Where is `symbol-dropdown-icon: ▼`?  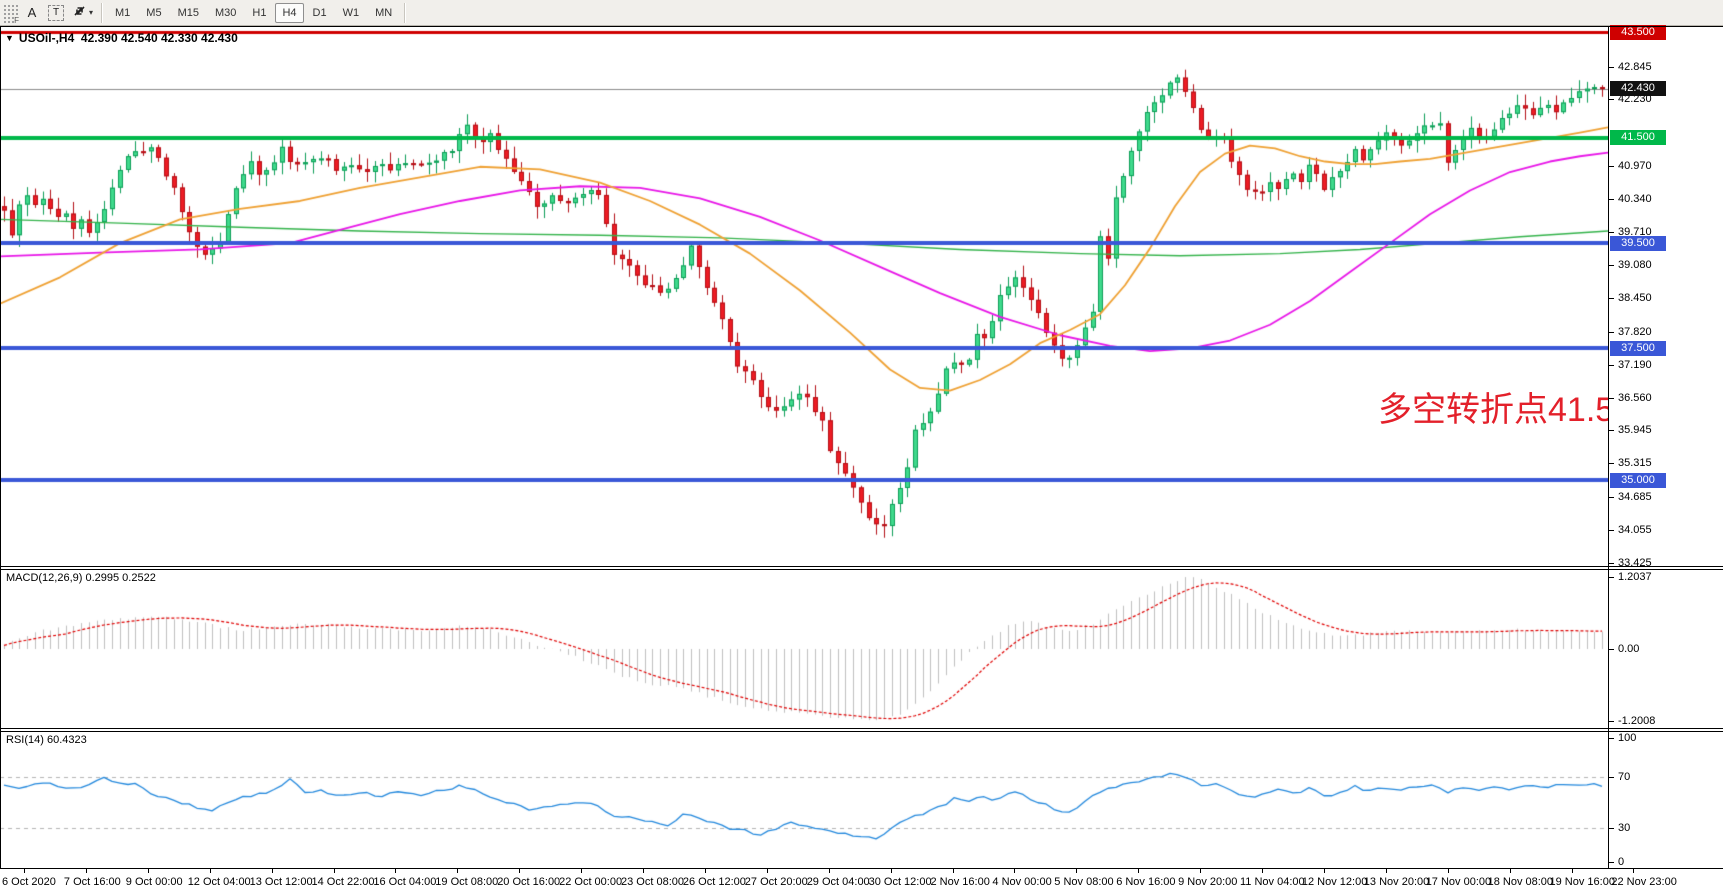
symbol-dropdown-icon: ▼ is located at coordinates (9, 38).